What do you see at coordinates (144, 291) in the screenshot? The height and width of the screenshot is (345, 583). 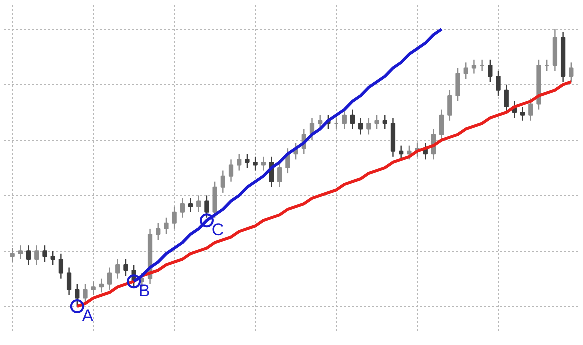 I see `annotation: B` at bounding box center [144, 291].